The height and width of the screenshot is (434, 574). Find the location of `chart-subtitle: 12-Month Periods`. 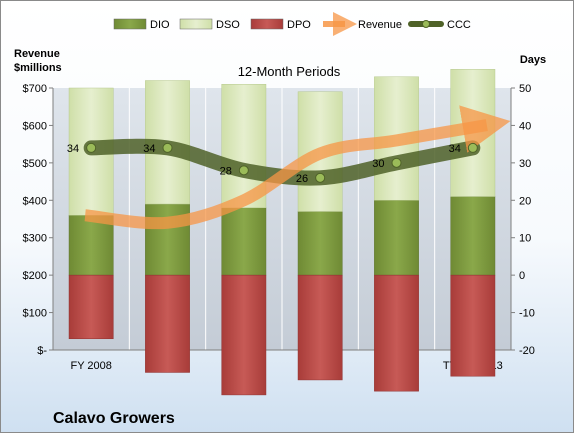

chart-subtitle: 12-Month Periods is located at coordinates (289, 71).